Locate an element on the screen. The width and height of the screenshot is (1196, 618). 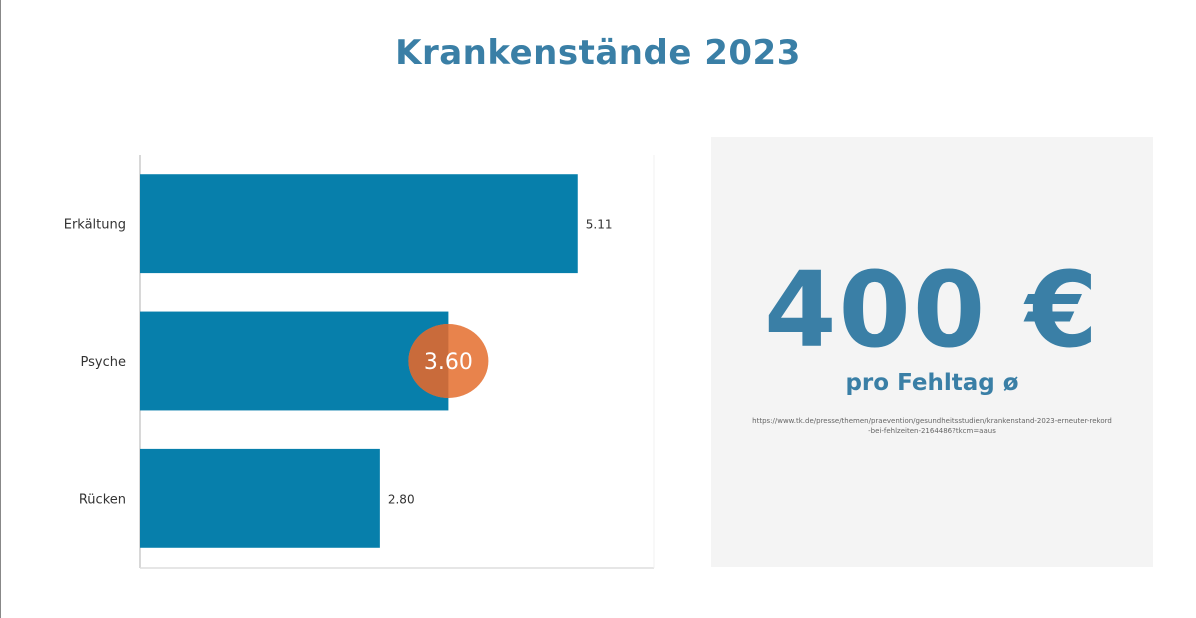
value-label: 2.80 is located at coordinates (401, 499).